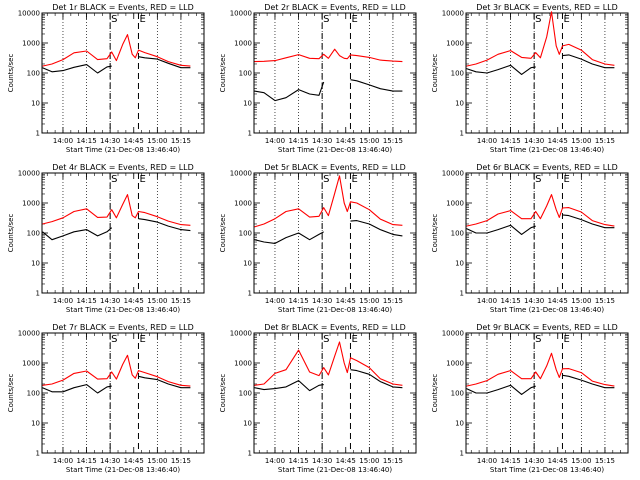 The height and width of the screenshot is (480, 640). I want to click on panel-title: Det 5r BLACK = Events, RED = LLD, so click(335, 167).